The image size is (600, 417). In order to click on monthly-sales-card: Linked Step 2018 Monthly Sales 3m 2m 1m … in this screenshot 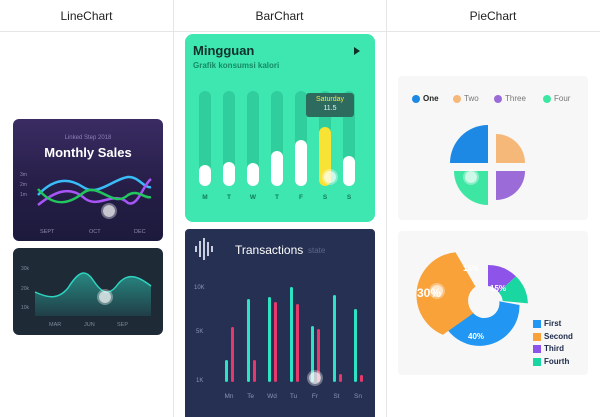, I will do `click(88, 180)`.